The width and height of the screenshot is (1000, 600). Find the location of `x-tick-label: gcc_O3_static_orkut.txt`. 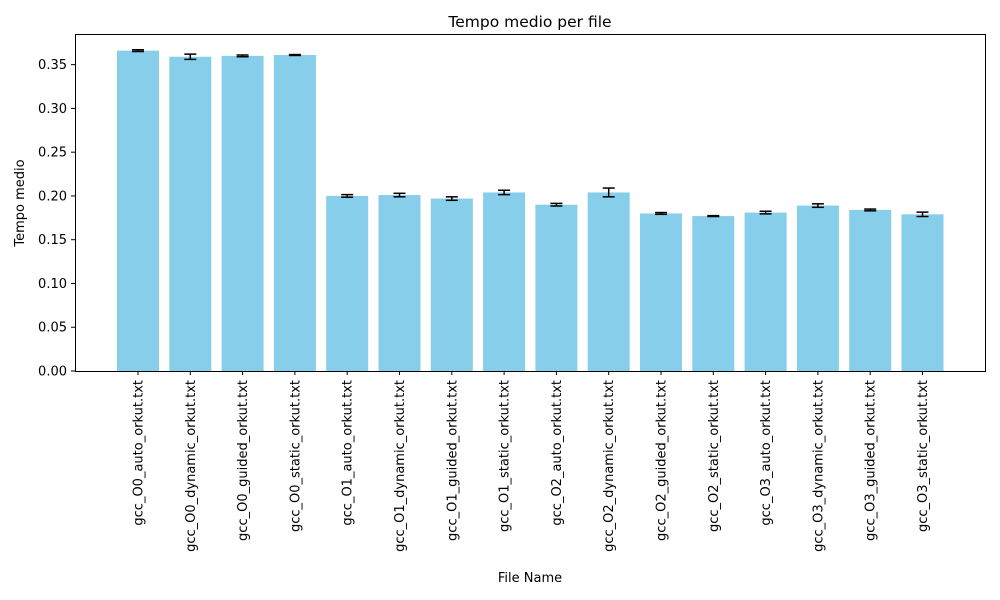

x-tick-label: gcc_O3_static_orkut.txt is located at coordinates (923, 456).